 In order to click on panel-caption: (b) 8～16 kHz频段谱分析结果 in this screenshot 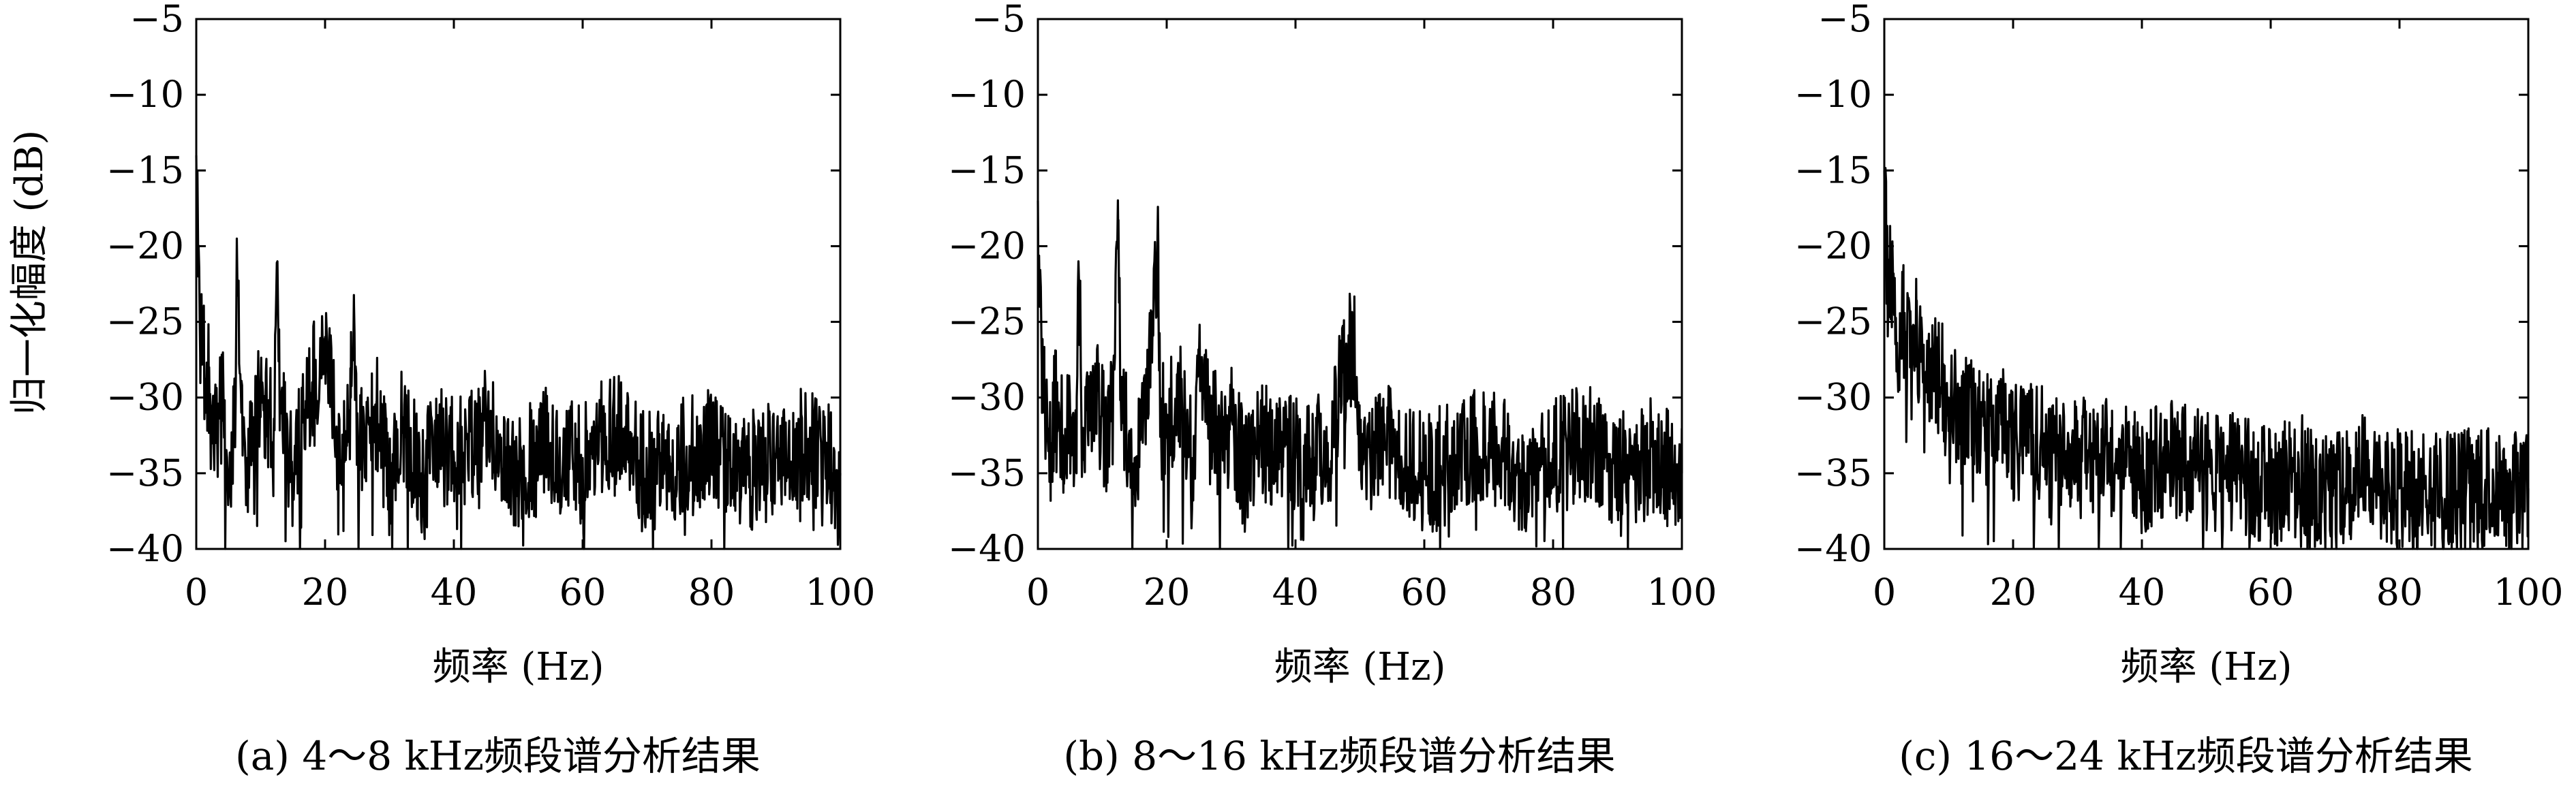, I will do `click(1339, 756)`.